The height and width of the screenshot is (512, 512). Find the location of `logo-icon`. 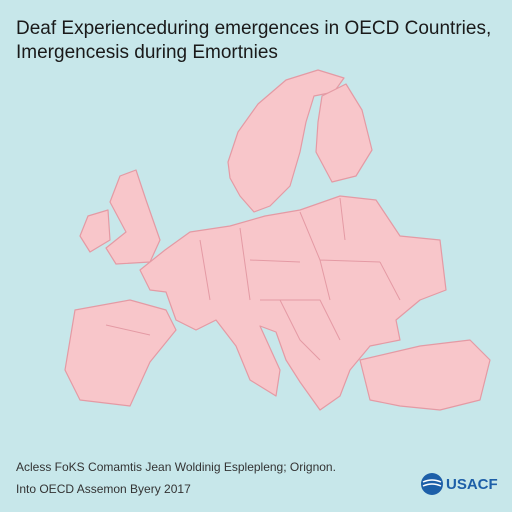

logo-icon is located at coordinates (432, 484).